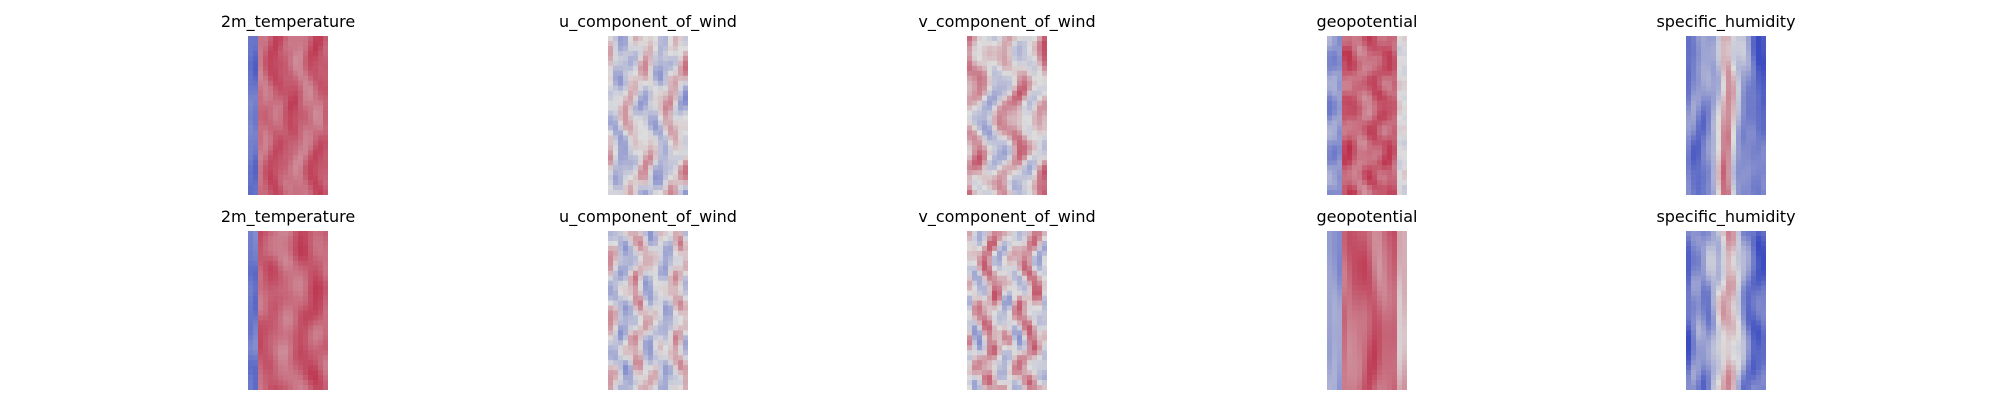 The image size is (2000, 400). Describe the element at coordinates (1367, 115) in the screenshot. I see `heatmap-geopotential` at that location.